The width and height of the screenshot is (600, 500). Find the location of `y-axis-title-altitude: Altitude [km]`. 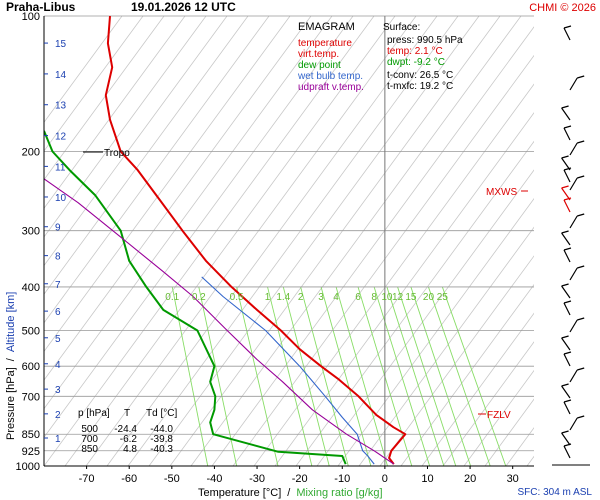

y-axis-title-altitude: Altitude [km] is located at coordinates (11, 322).